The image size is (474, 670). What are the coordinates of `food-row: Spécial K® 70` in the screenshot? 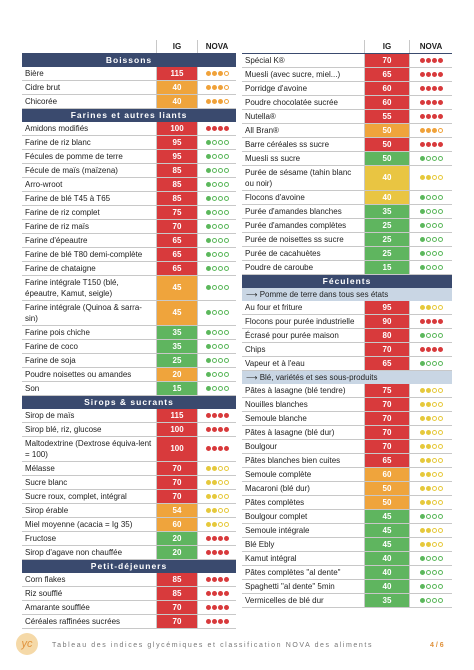 It's located at (347, 60).